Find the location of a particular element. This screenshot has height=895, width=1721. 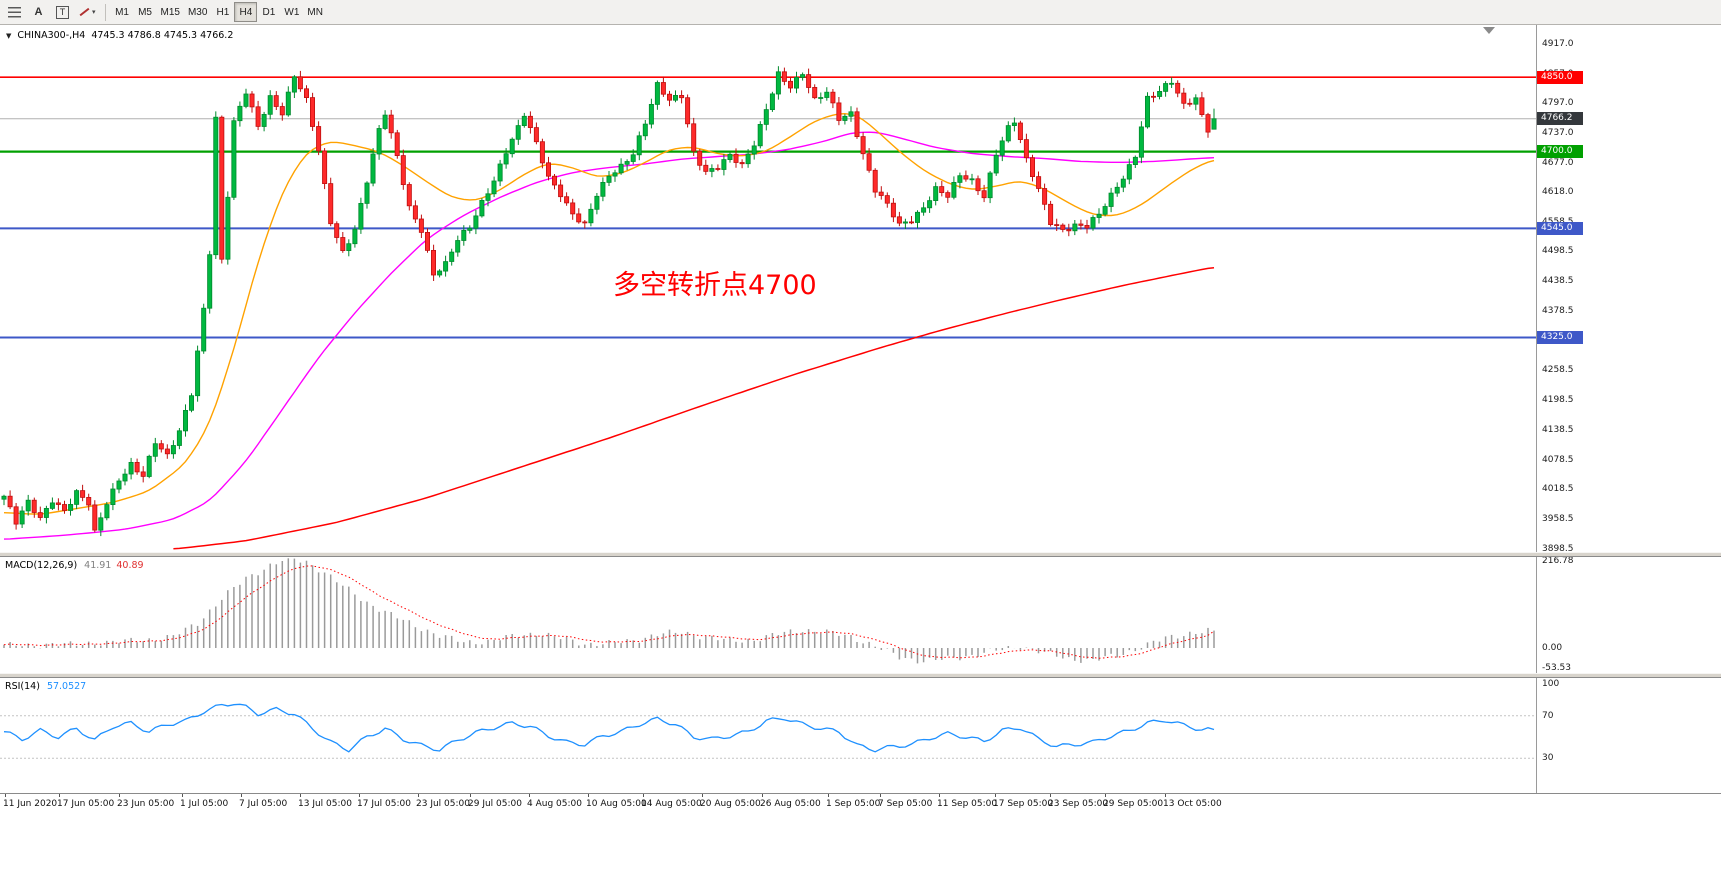

chart-text-annotation: 多空转折点4700 is located at coordinates (715, 285).